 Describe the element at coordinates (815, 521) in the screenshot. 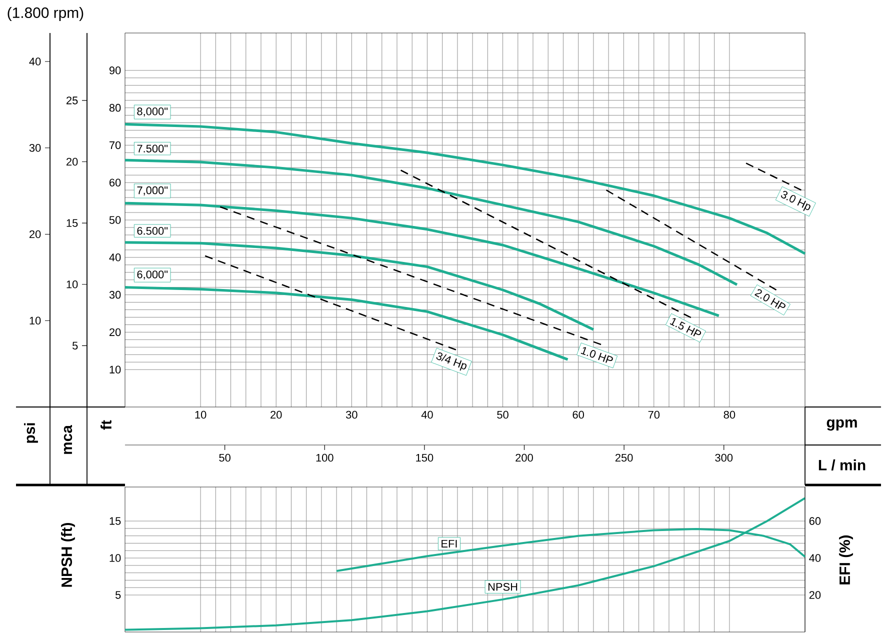

I see `y2-tick-label: 60` at that location.